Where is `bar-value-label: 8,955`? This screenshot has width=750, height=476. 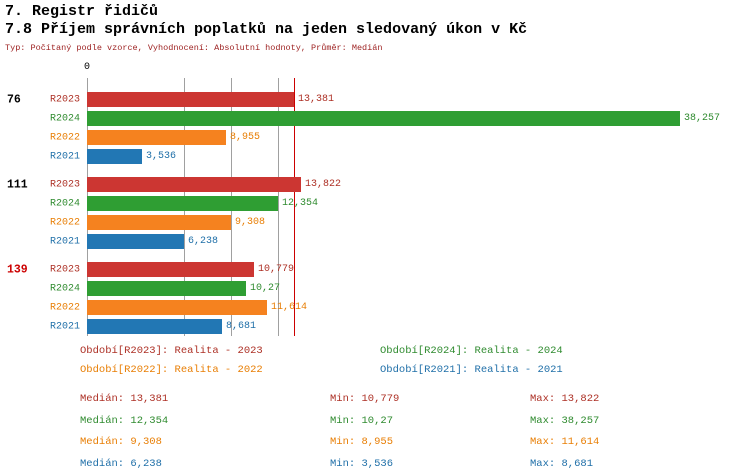
bar-value-label: 8,955 is located at coordinates (245, 137).